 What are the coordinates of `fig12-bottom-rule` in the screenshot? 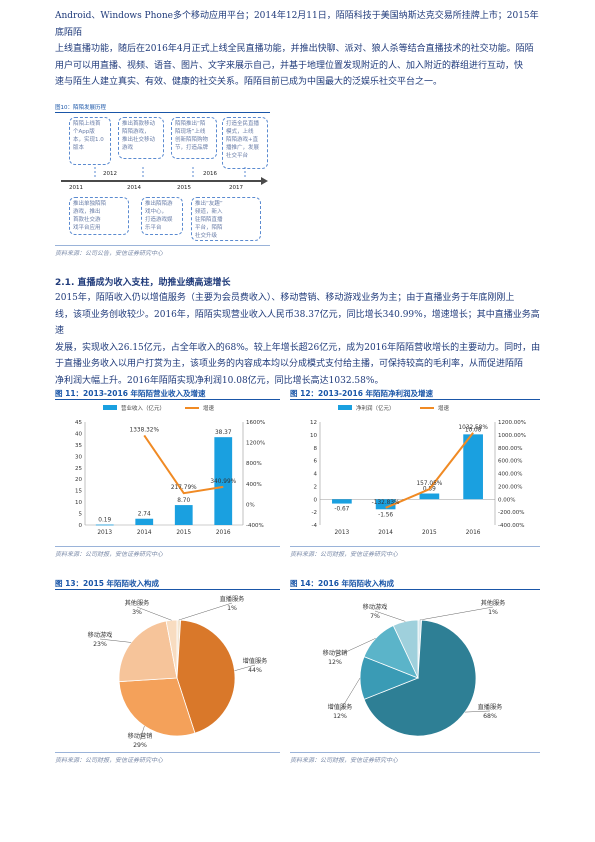 It's located at (415, 546).